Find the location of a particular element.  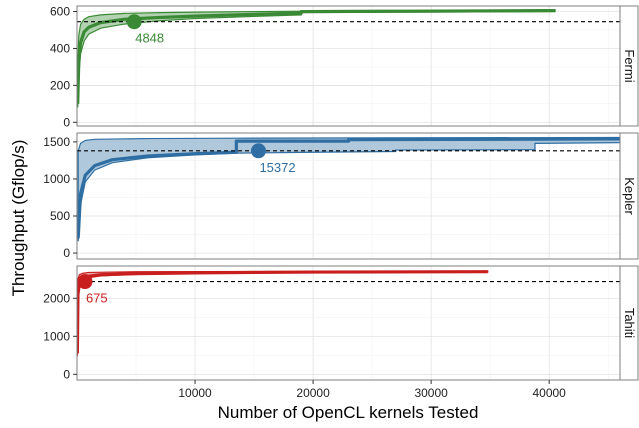

crossing-label: 675 is located at coordinates (97, 298).